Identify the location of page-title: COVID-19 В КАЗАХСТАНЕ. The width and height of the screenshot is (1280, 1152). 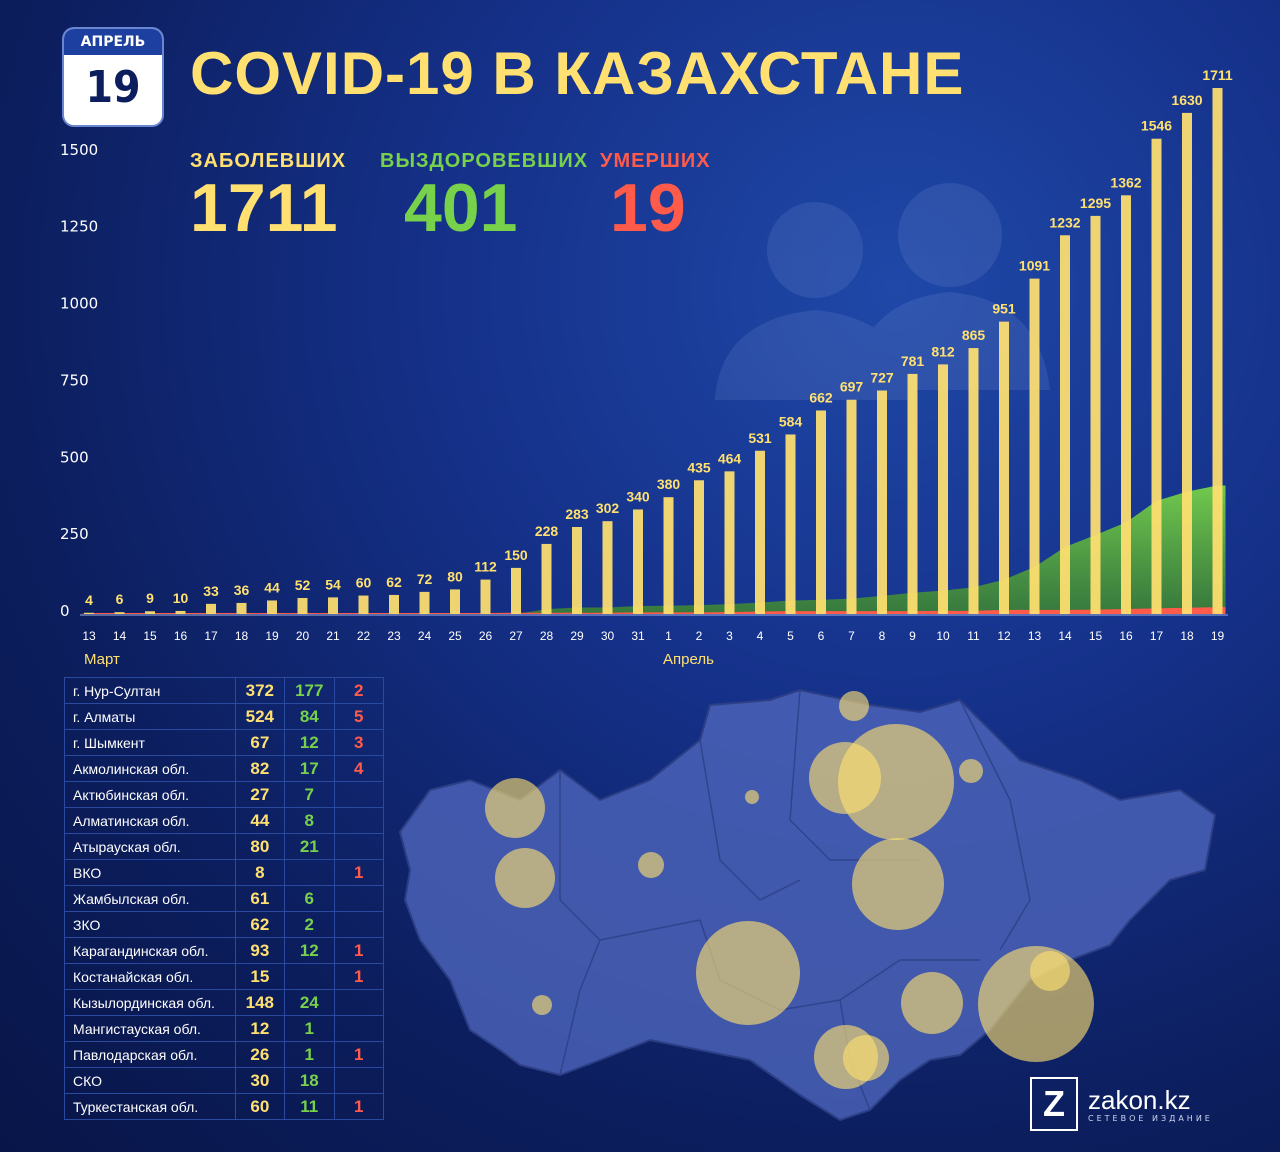
(577, 73).